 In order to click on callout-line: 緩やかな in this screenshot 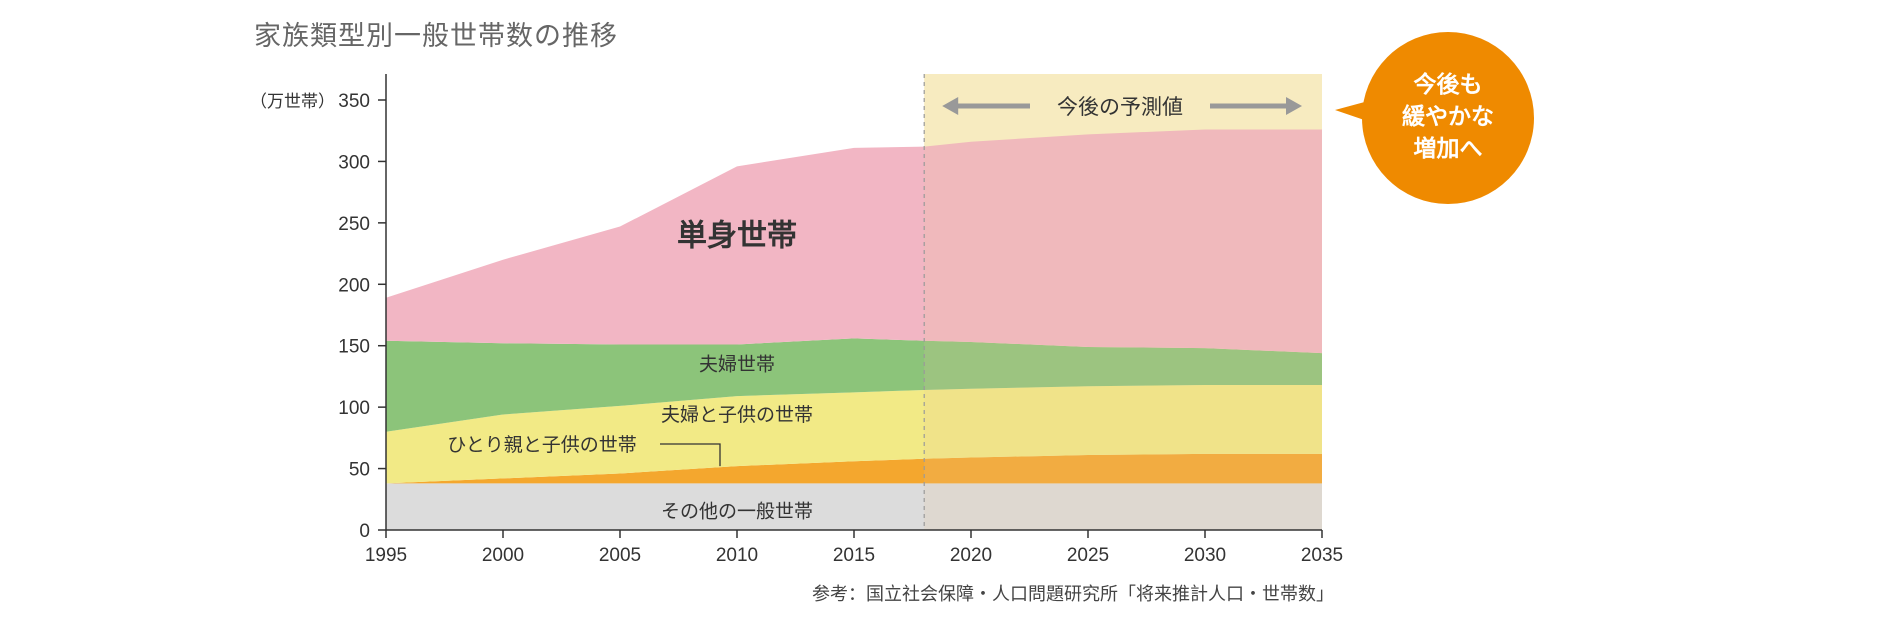, I will do `click(1448, 116)`.